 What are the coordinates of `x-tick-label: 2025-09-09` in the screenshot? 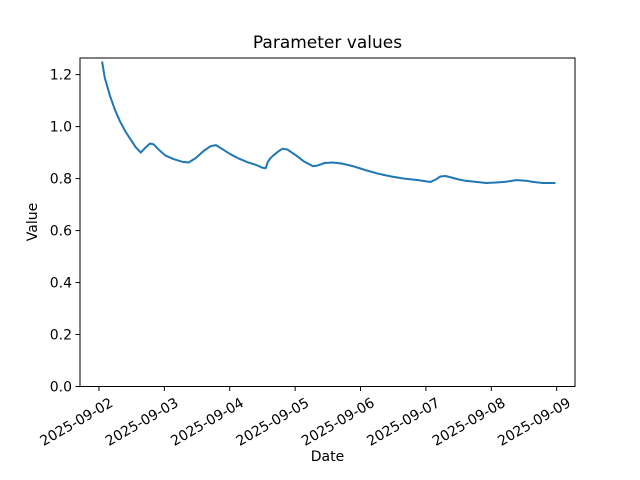 It's located at (534, 422).